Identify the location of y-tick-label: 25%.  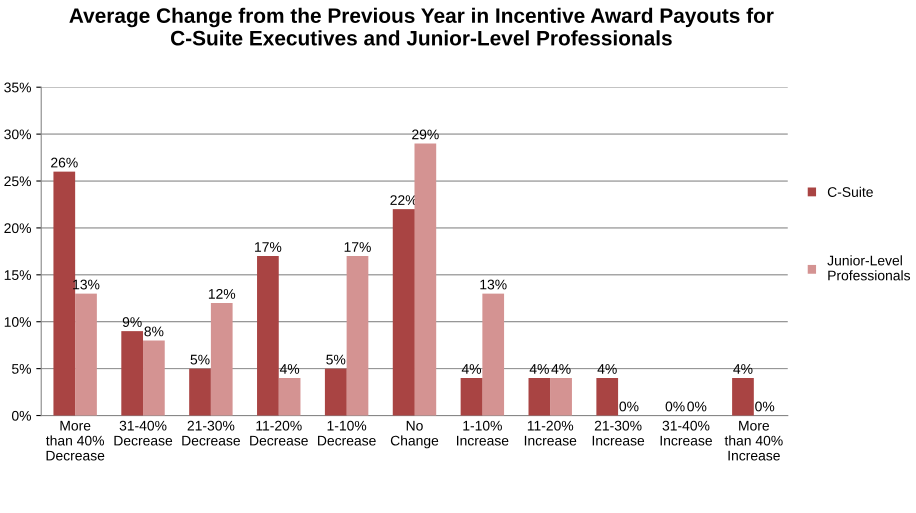
(18, 181).